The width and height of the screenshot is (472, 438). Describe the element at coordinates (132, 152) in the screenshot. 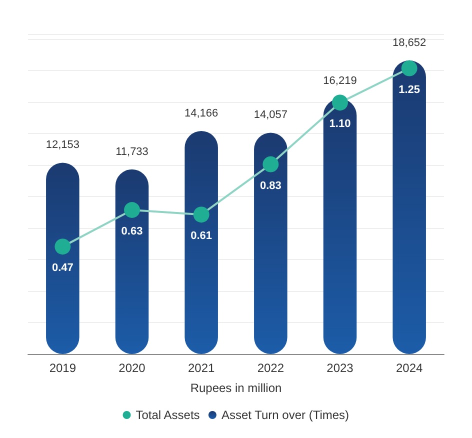

I see `data-label: 11,733` at that location.